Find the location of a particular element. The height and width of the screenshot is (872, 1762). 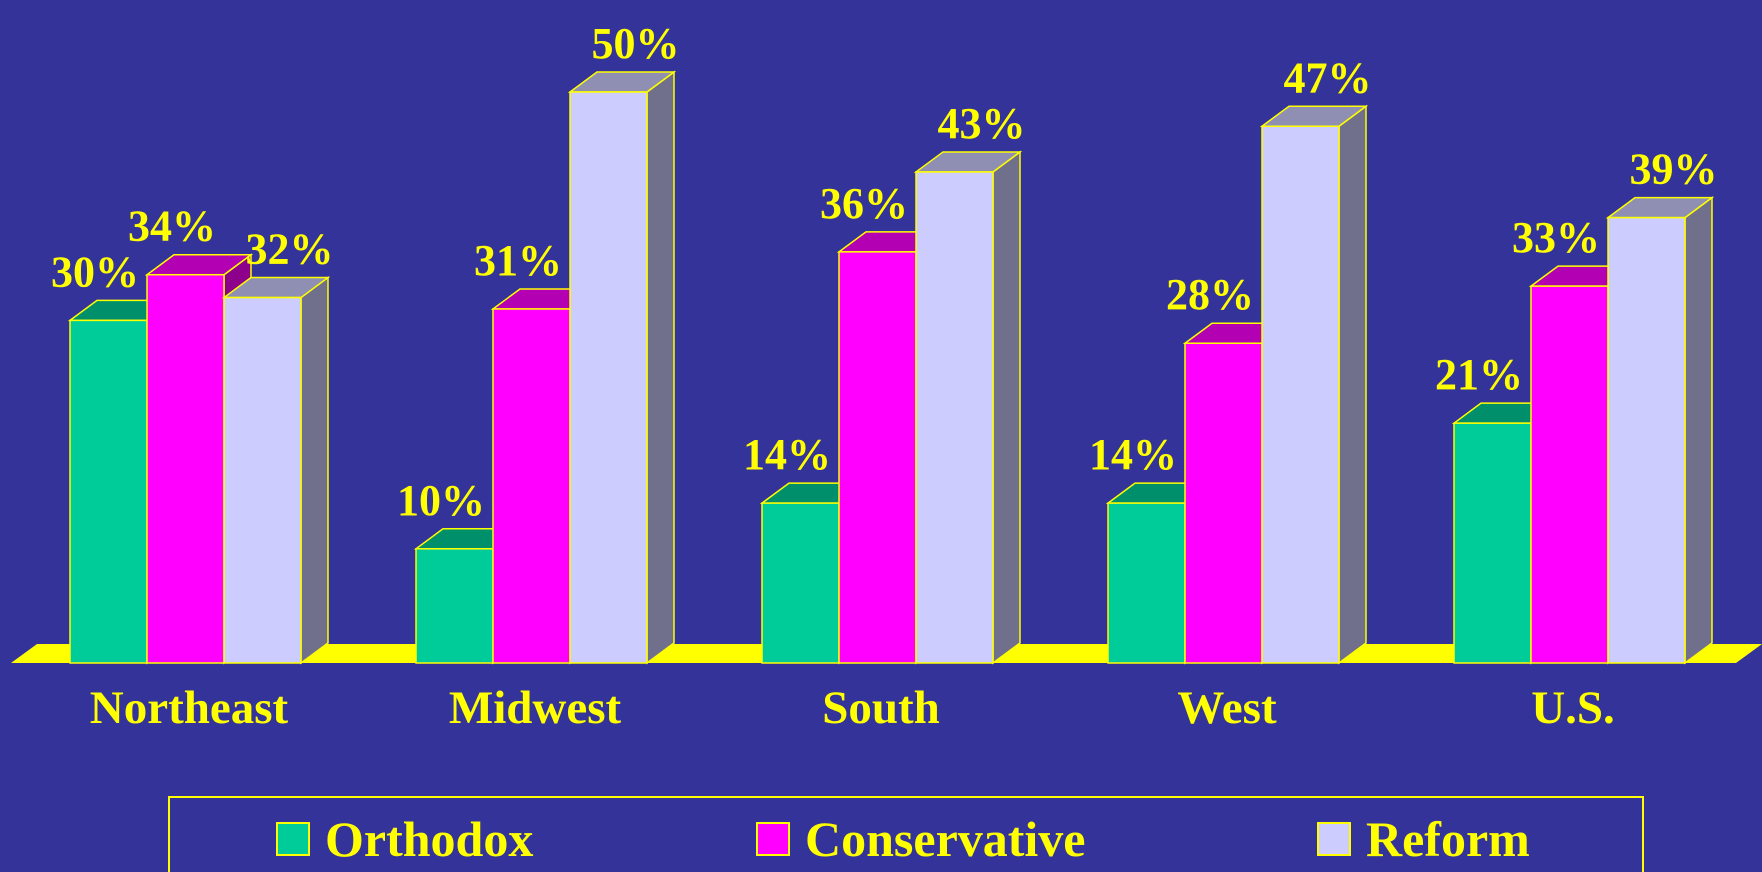

data-label: 47% is located at coordinates (1328, 77).